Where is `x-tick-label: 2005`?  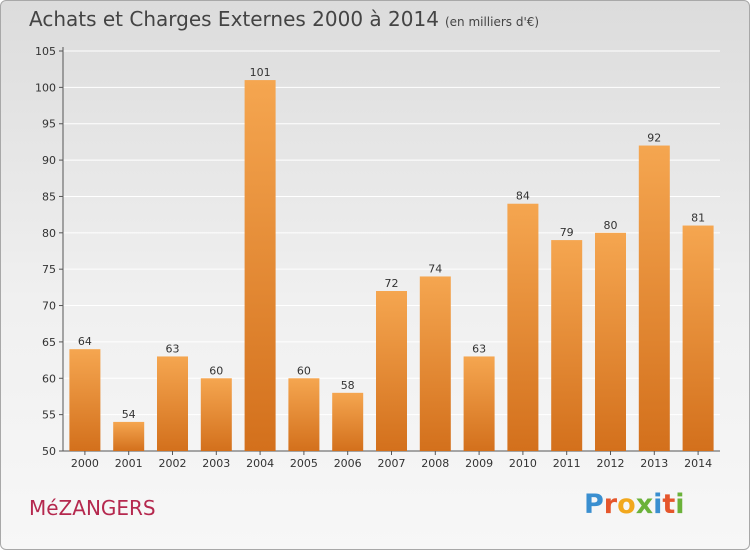 x-tick-label: 2005 is located at coordinates (304, 463).